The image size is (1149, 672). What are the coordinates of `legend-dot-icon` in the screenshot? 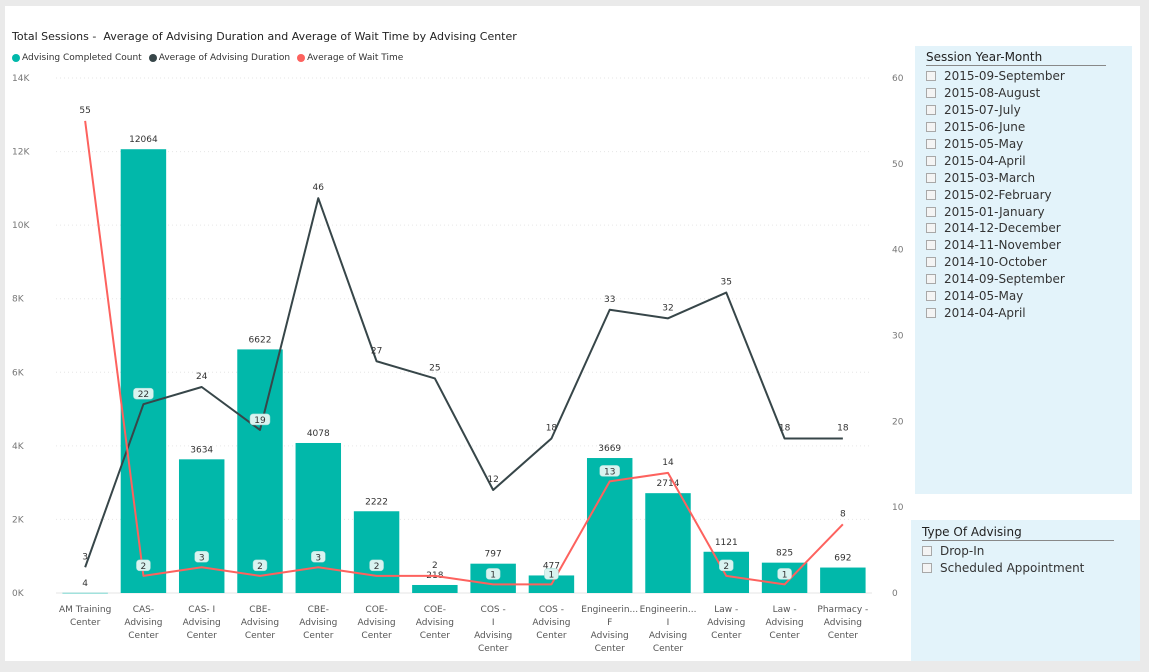 It's located at (301, 58).